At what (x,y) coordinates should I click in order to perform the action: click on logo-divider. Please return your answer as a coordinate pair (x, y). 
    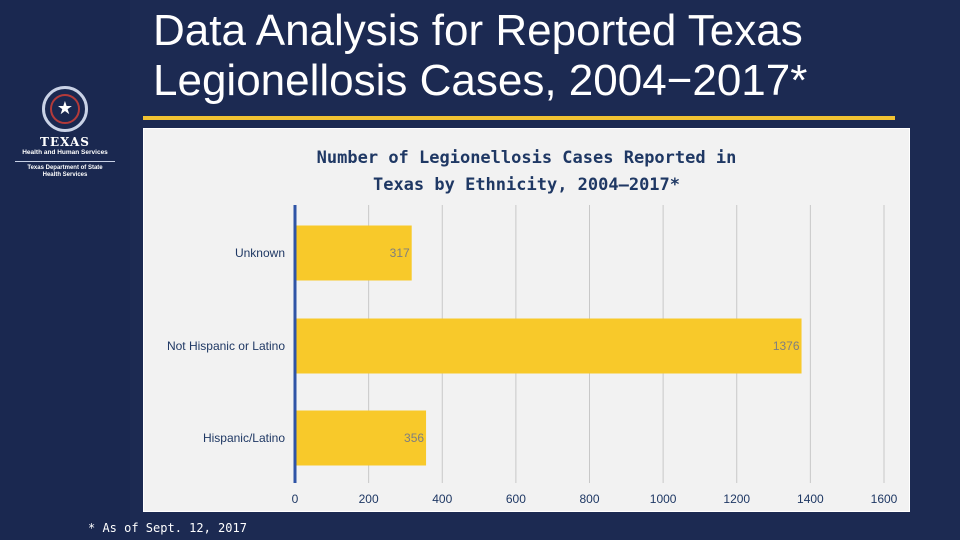
    Looking at the image, I should click on (65, 161).